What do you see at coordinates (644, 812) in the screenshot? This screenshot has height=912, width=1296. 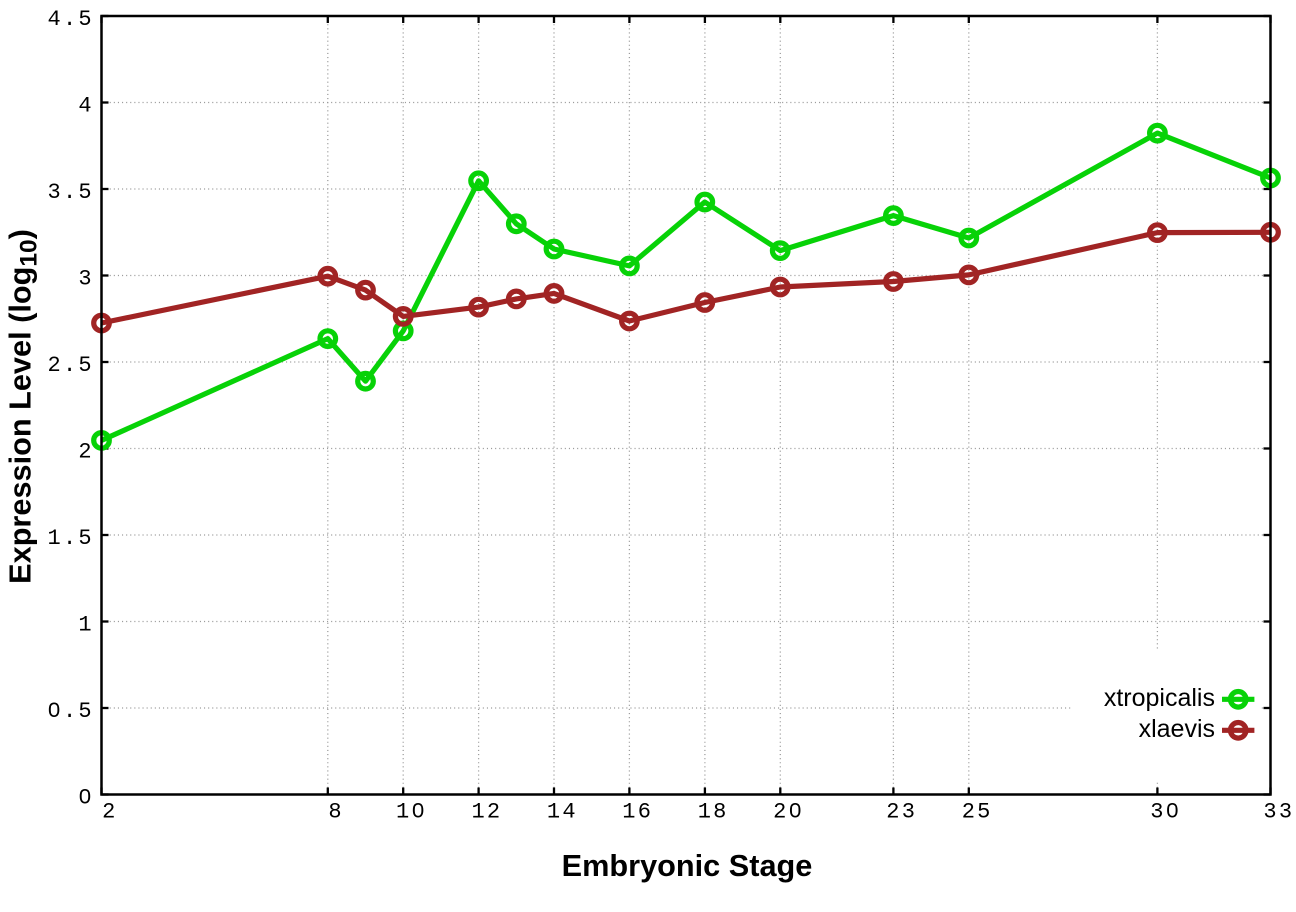 I see `svg-text: 6` at bounding box center [644, 812].